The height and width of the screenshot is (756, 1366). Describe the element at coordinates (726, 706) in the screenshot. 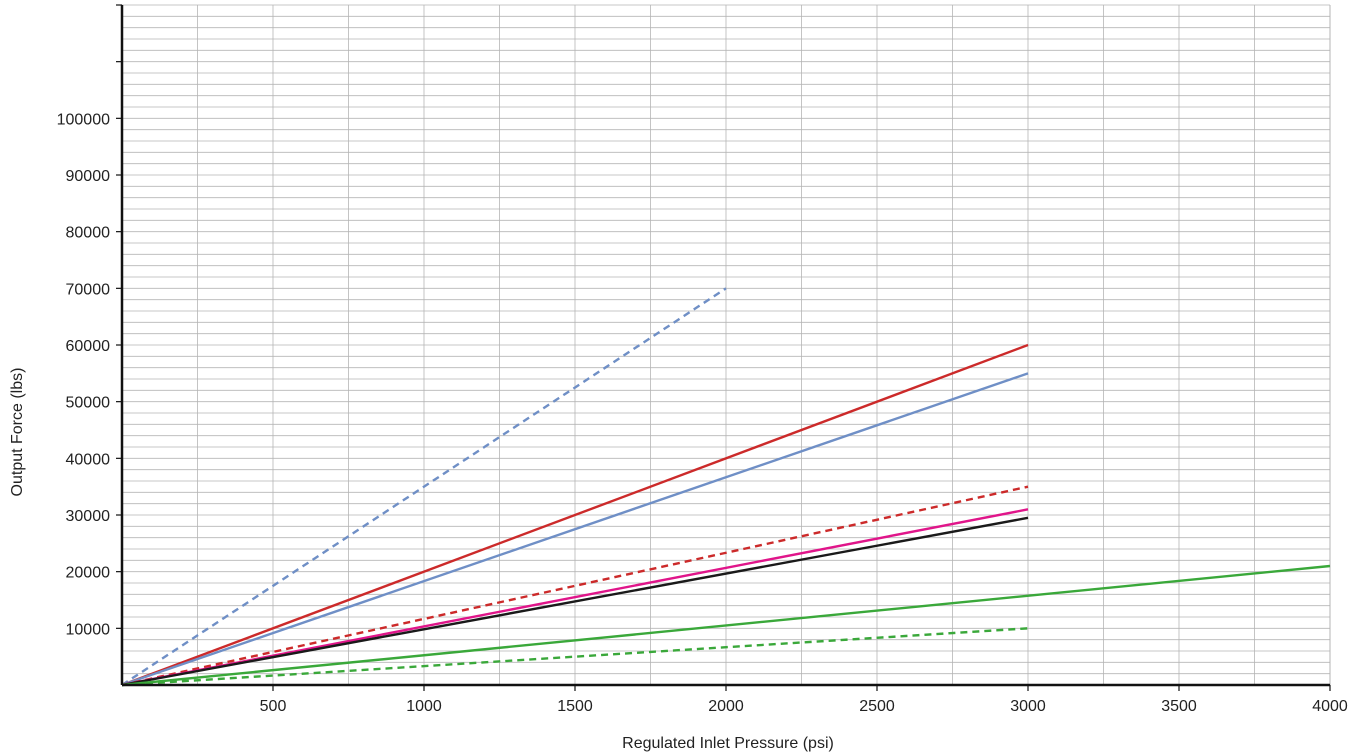

I see `x-tick-label: 2000` at that location.